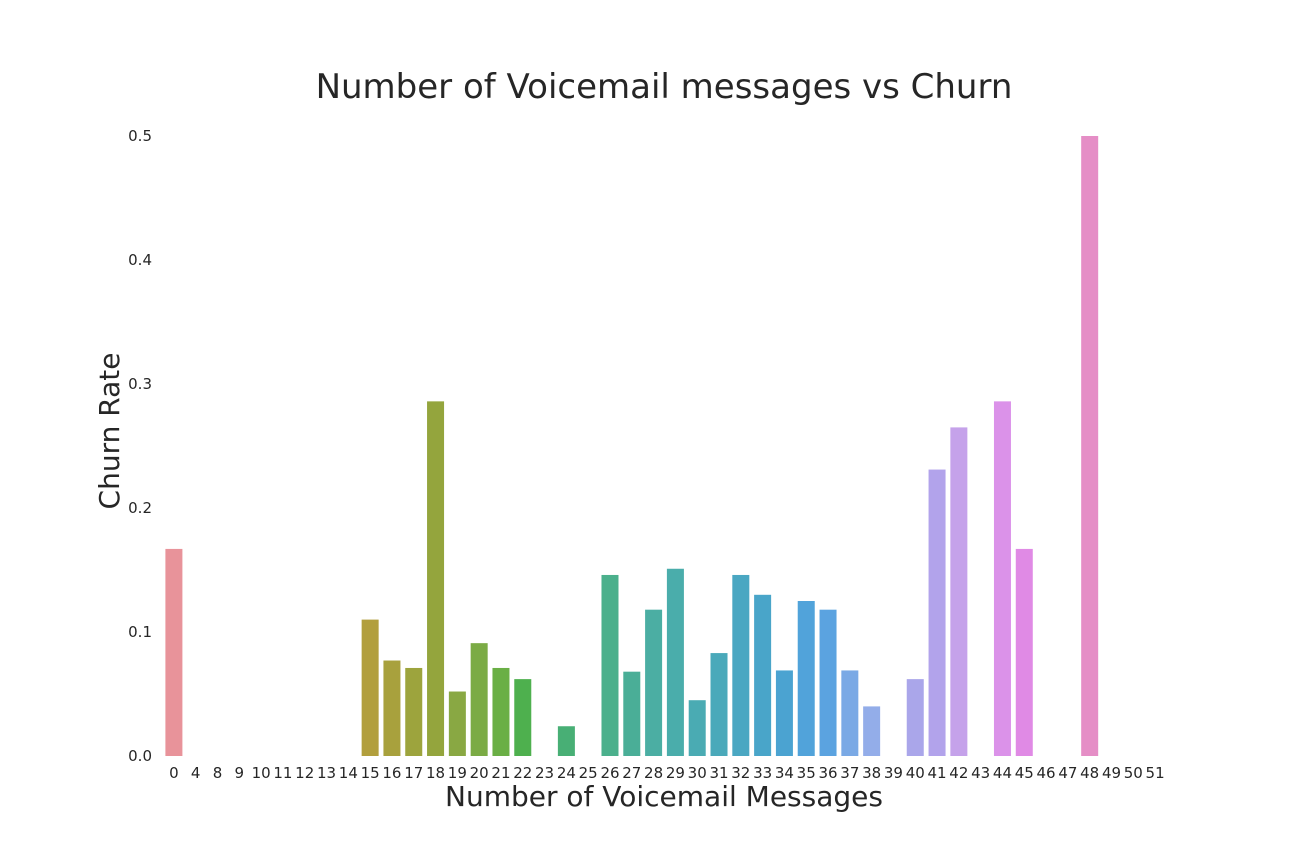 This screenshot has height=864, width=1296. Describe the element at coordinates (937, 773) in the screenshot. I see `x-tick-label: 41` at that location.